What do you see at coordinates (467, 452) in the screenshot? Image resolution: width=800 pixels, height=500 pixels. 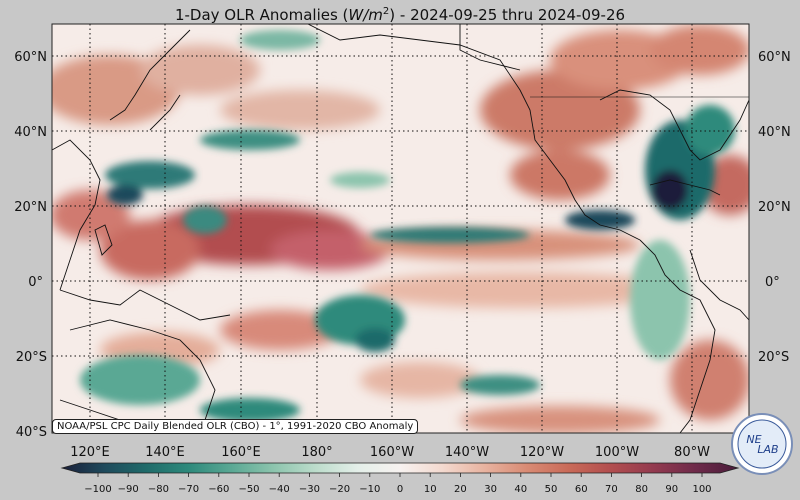 I see `lon-label: 140°W` at bounding box center [467, 452].